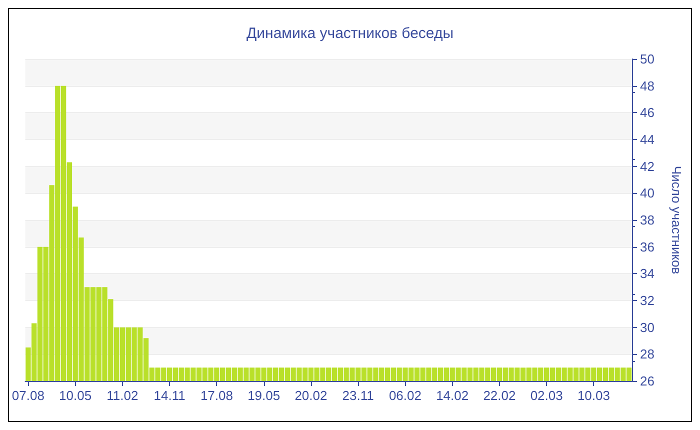 This screenshot has width=700, height=430. What do you see at coordinates (122, 395) in the screenshot?
I see `x-tick-label: 11.02` at bounding box center [122, 395].